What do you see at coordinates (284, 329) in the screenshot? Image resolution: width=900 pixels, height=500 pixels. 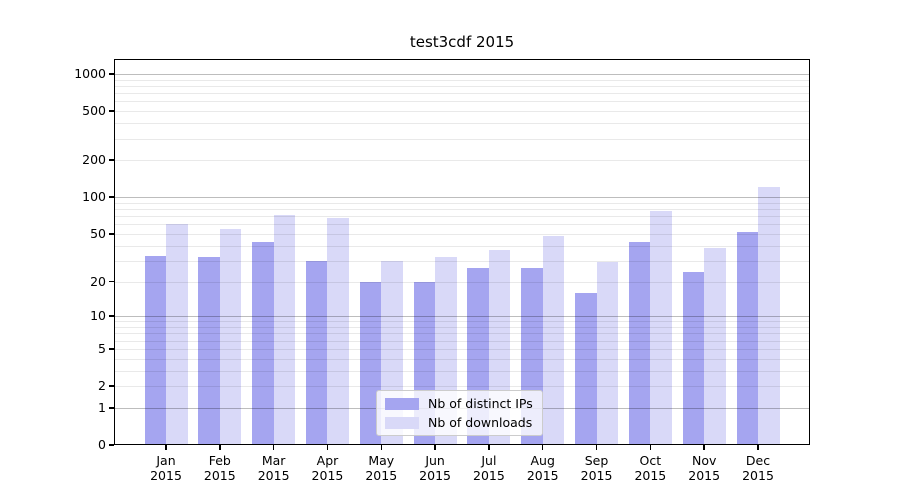 I see `bar-mar-downloads` at bounding box center [284, 329].